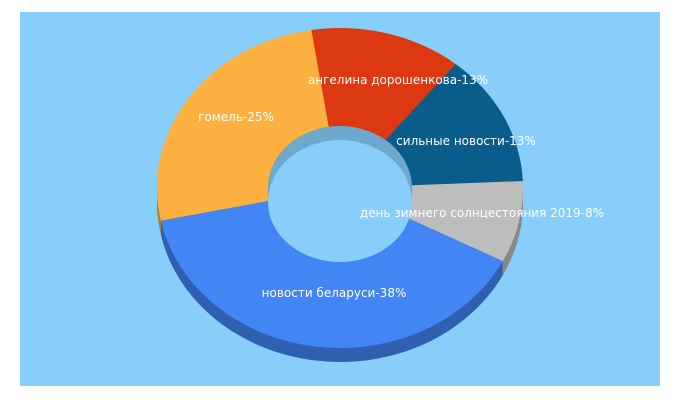 This screenshot has height=400, width=680. I want to click on donut-hole, so click(340, 202).